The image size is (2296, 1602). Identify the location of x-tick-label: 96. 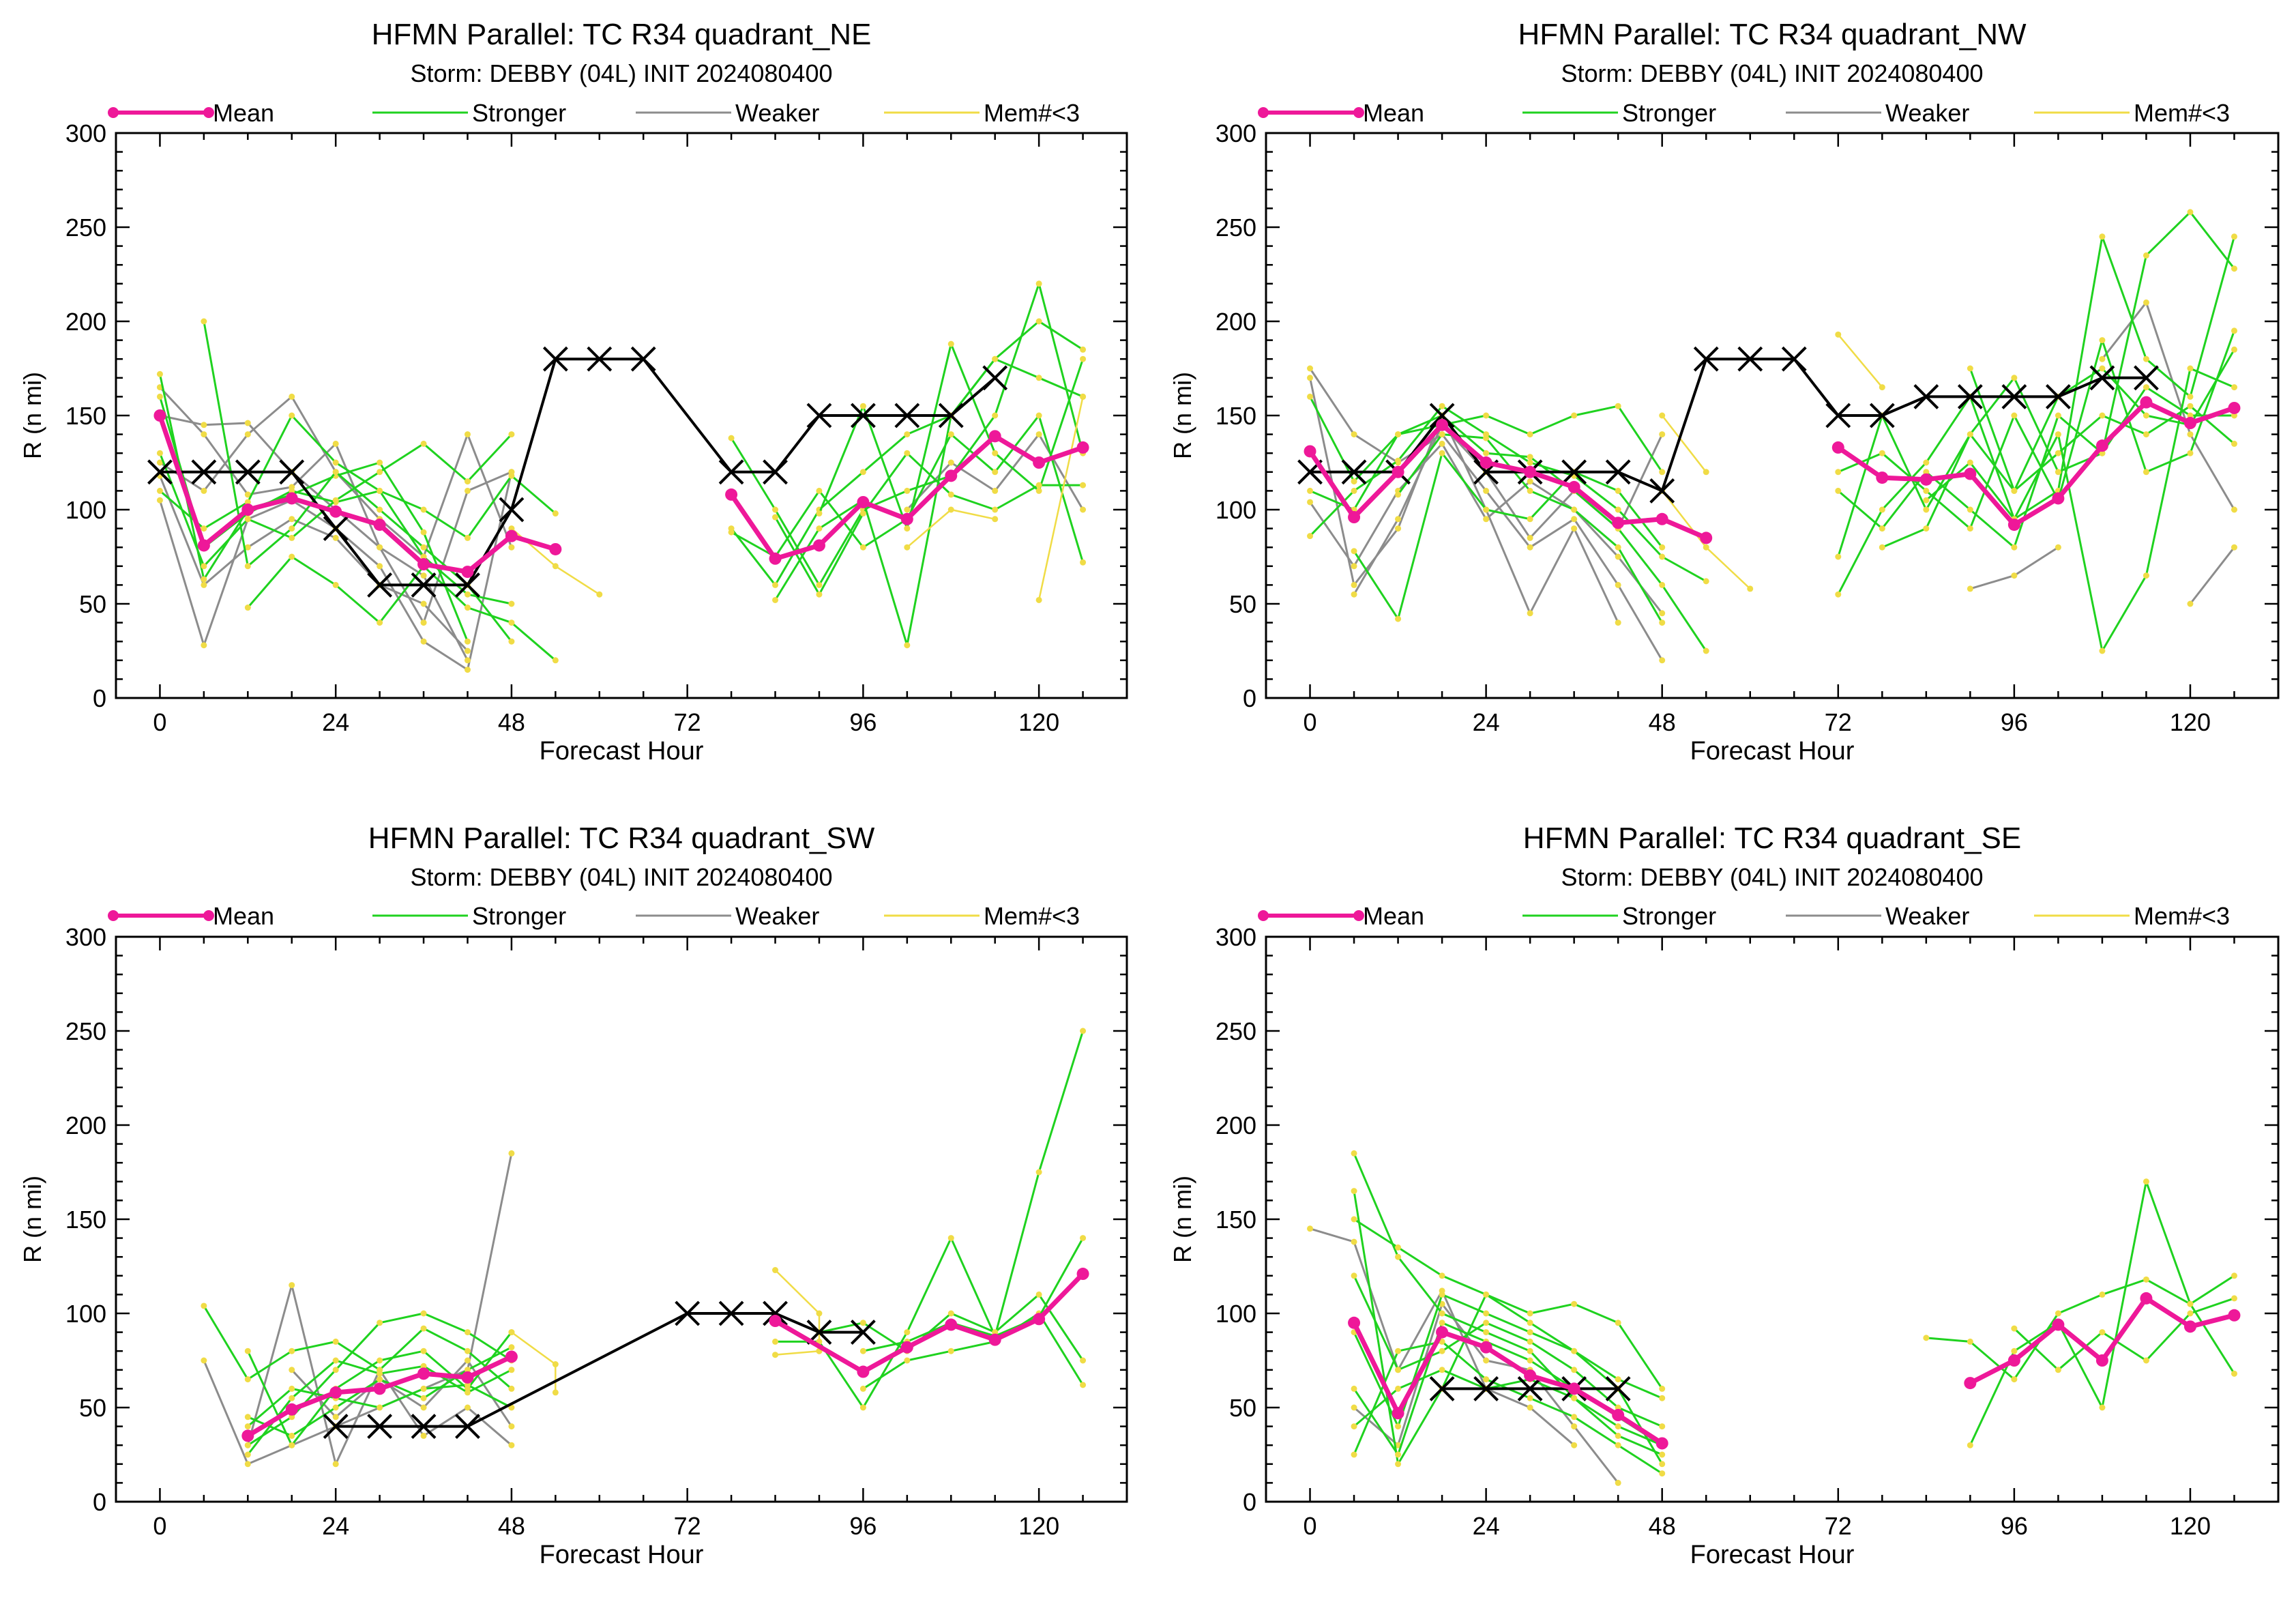
(2015, 722).